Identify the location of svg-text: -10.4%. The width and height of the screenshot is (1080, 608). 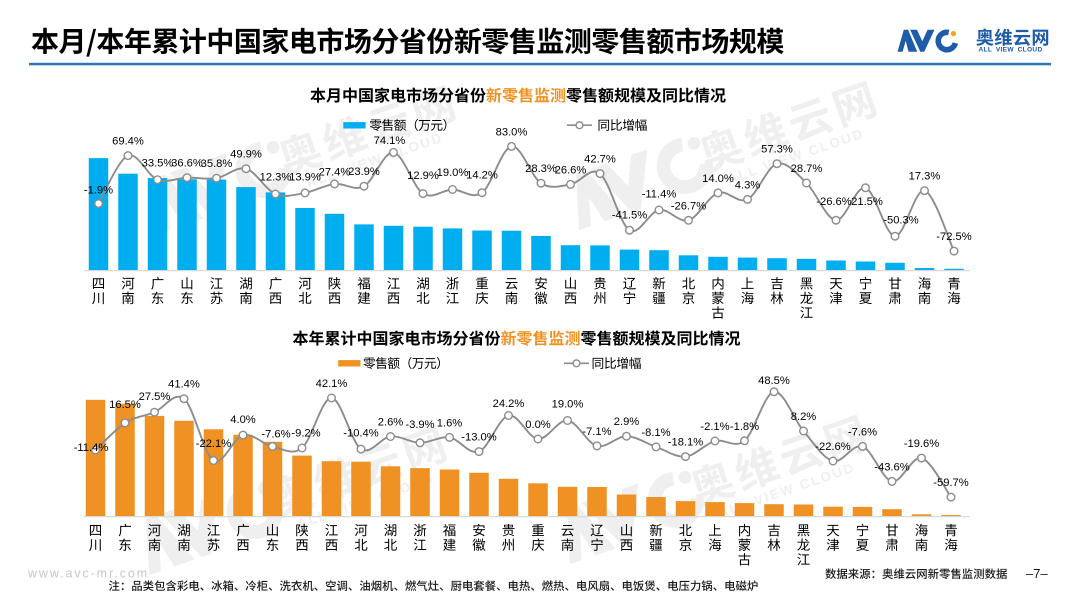
(360, 434).